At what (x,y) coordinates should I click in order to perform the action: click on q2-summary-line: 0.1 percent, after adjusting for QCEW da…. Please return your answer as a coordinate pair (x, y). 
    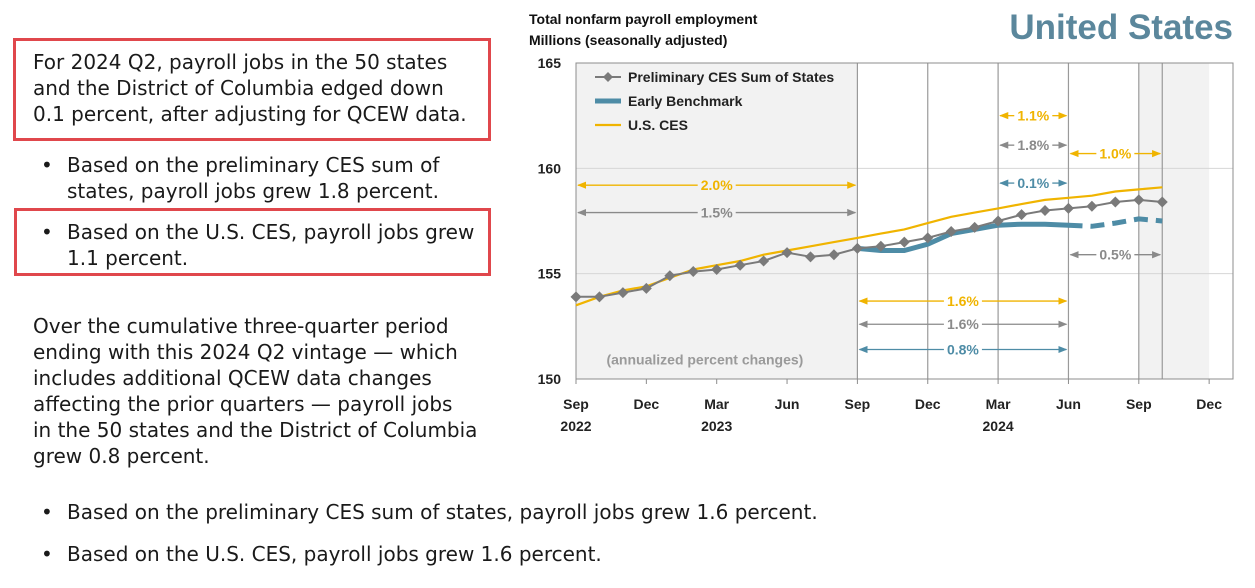
    Looking at the image, I should click on (250, 114).